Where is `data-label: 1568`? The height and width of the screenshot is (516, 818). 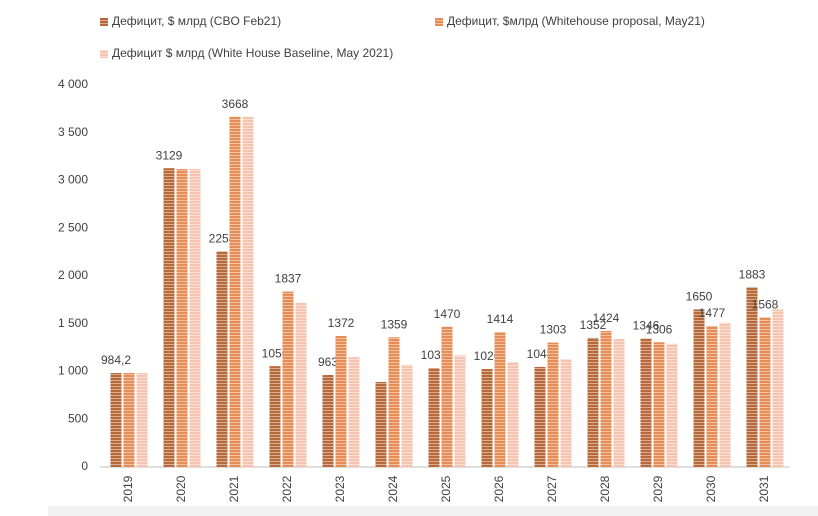 data-label: 1568 is located at coordinates (765, 304).